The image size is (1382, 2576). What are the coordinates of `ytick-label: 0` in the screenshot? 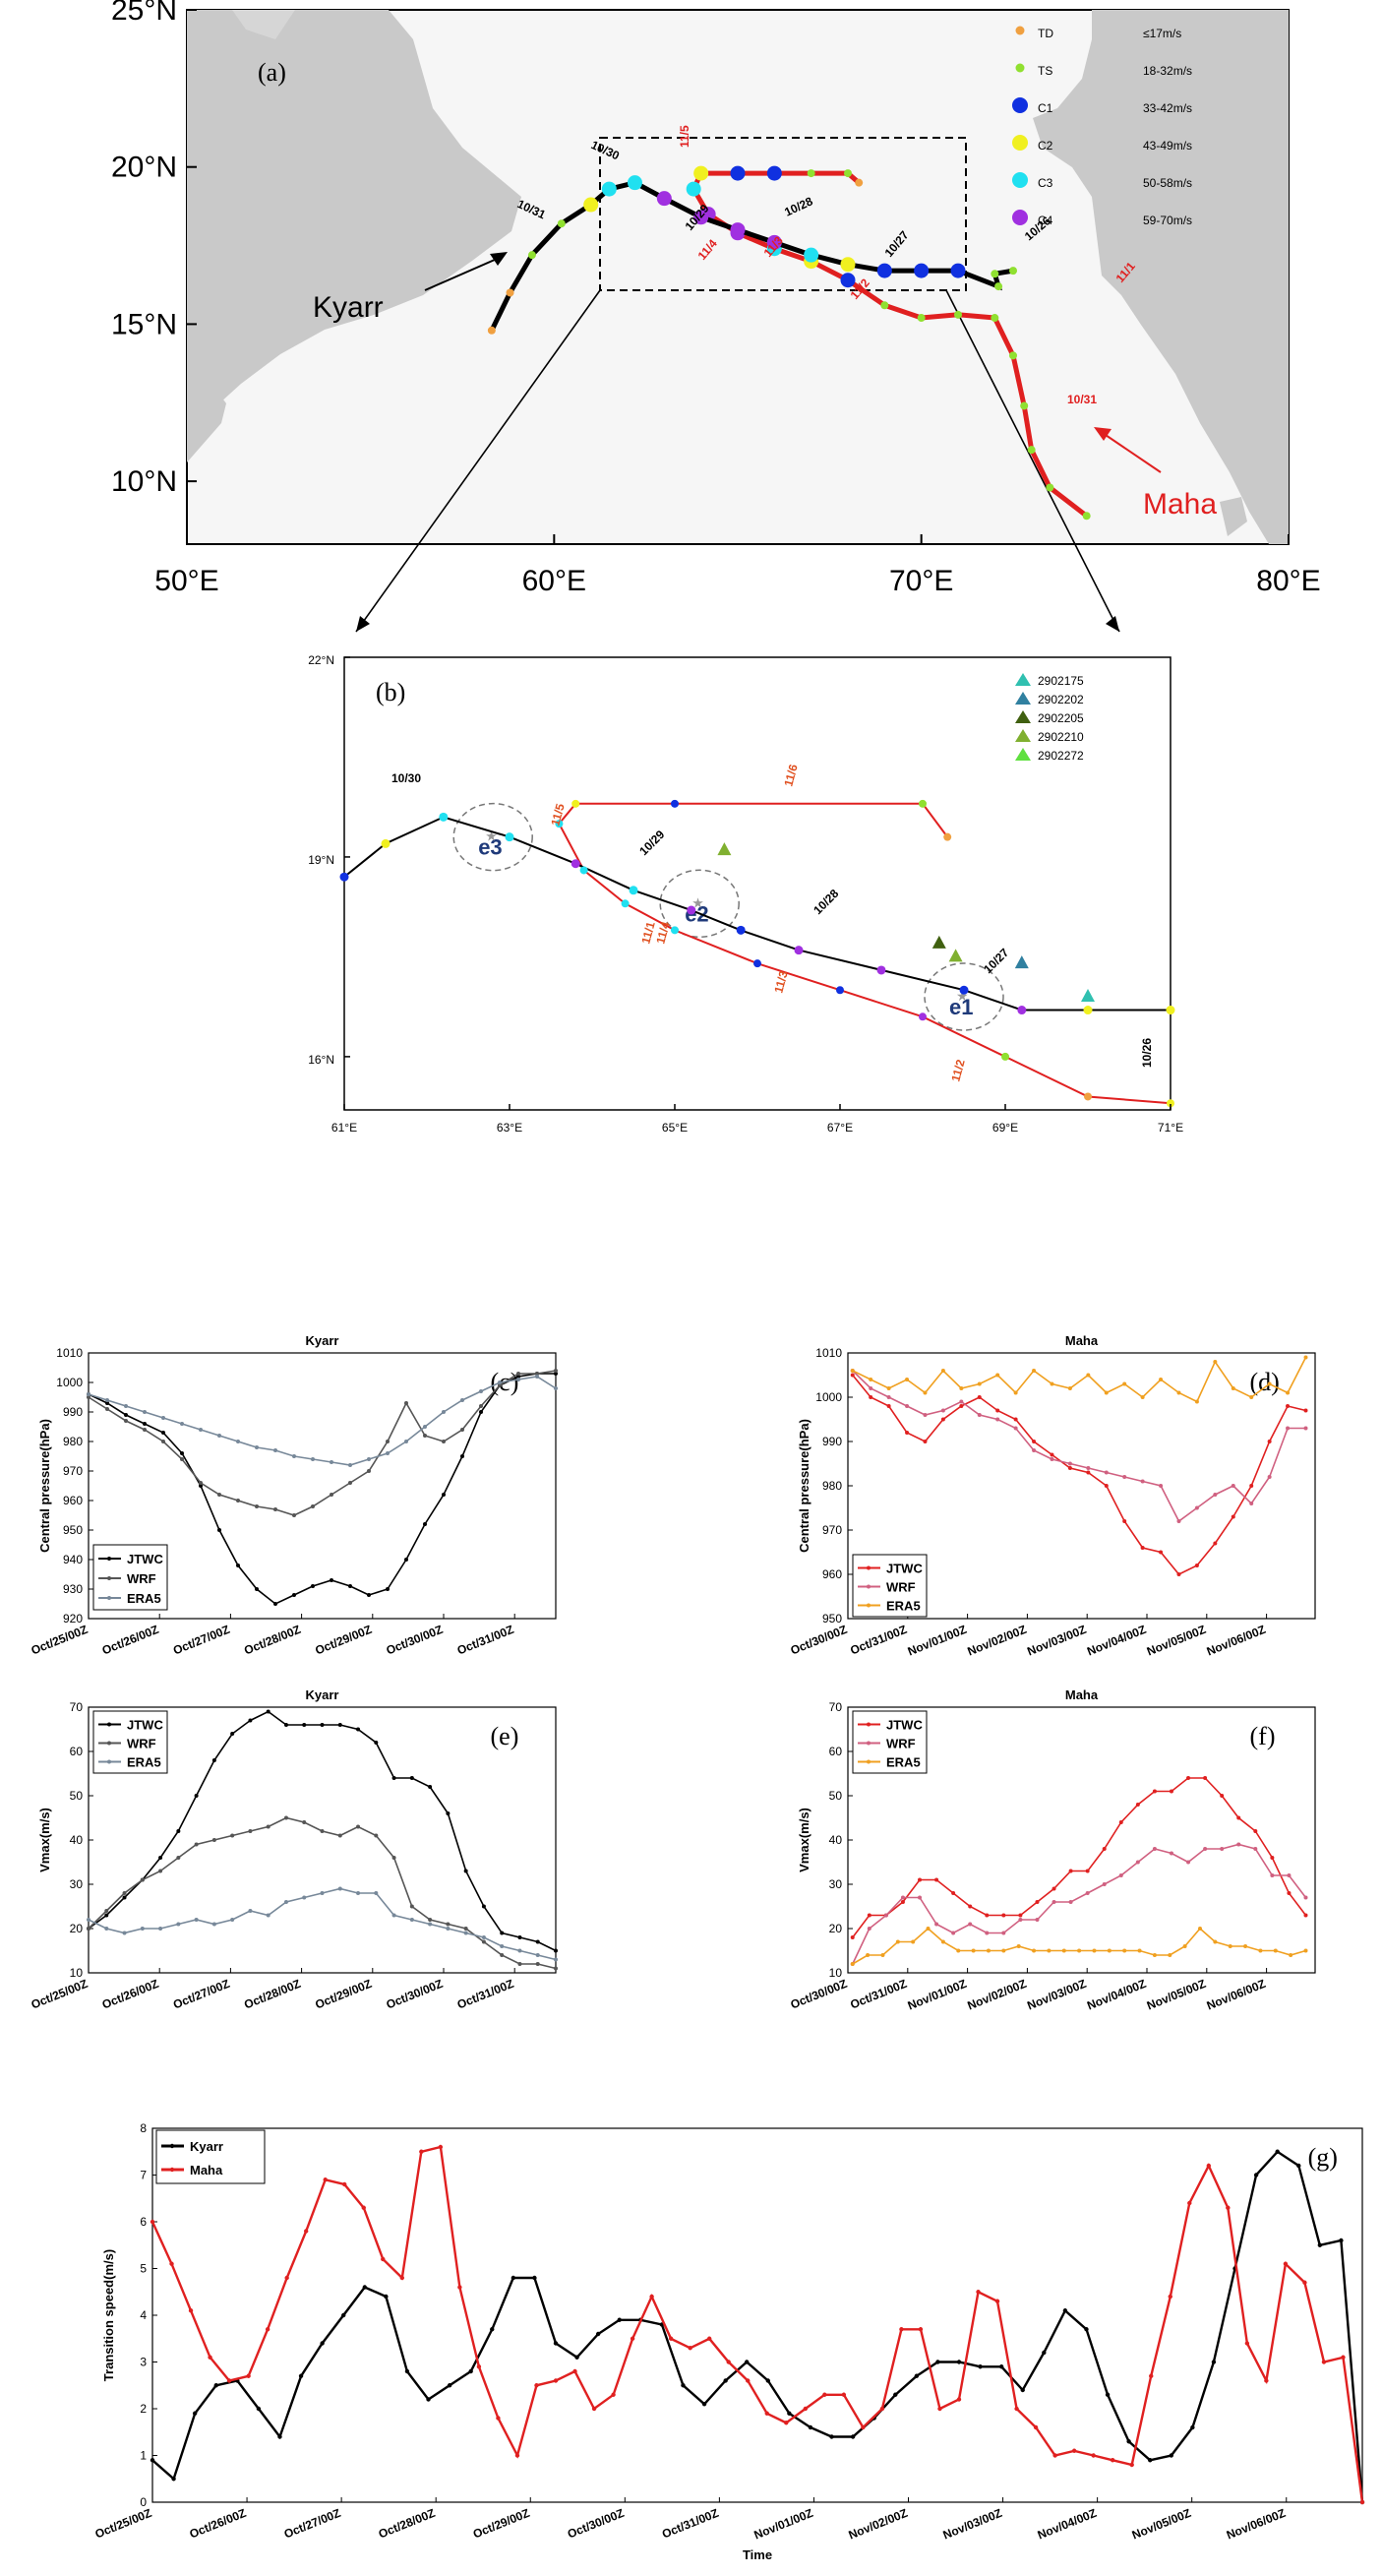 It's located at (143, 2502).